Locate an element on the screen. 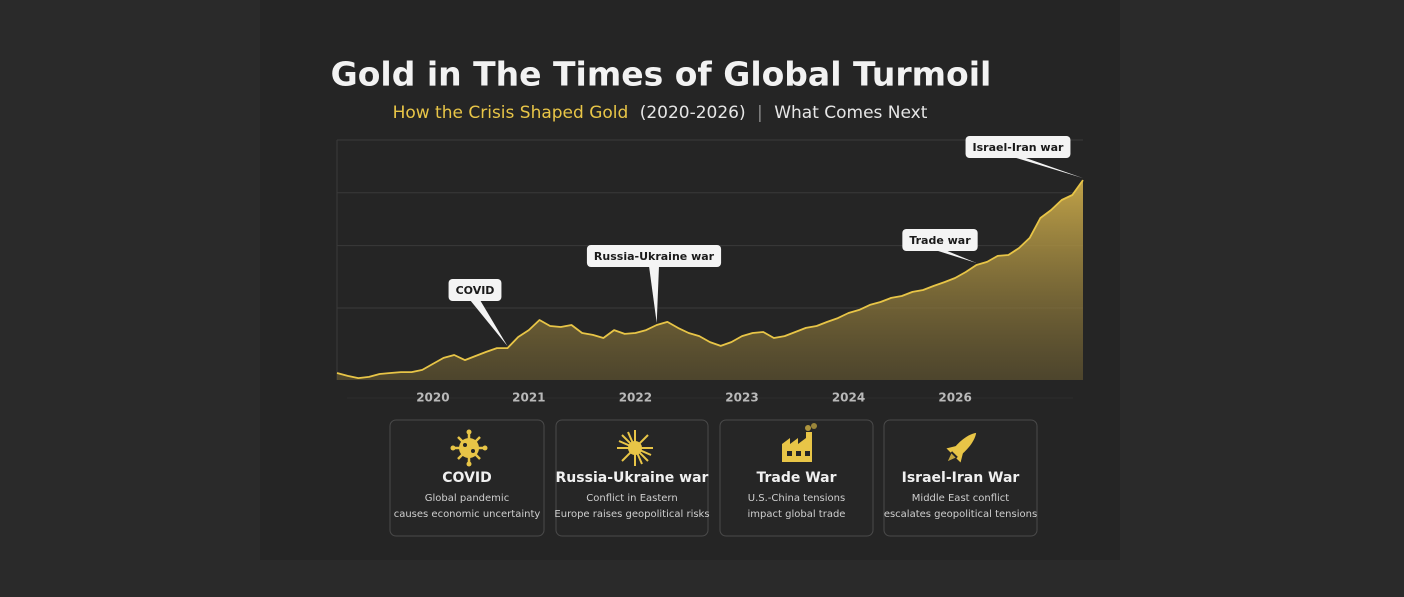 The width and height of the screenshot is (1404, 597). x-tick-label: 2026 is located at coordinates (954, 398).